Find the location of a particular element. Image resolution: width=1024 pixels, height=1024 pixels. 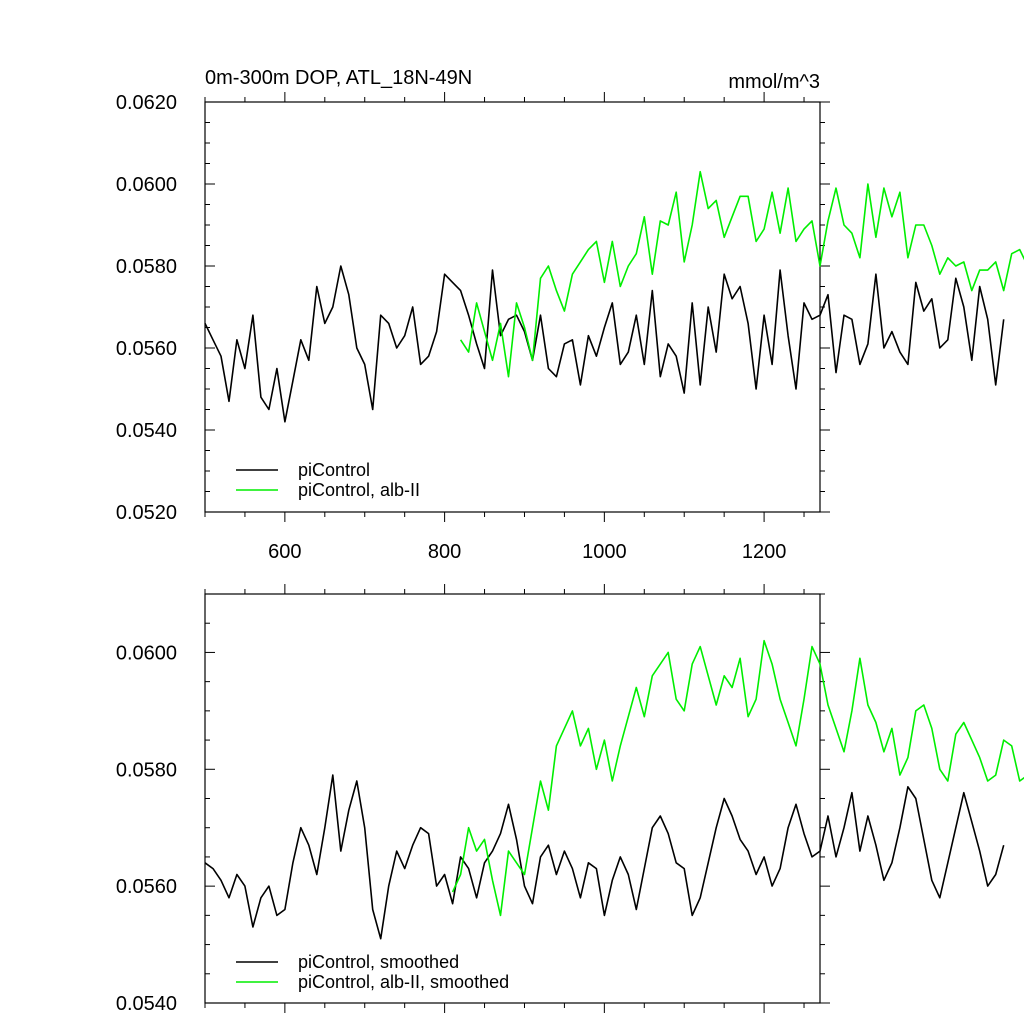

x-tick-label: 800 is located at coordinates (444, 552).